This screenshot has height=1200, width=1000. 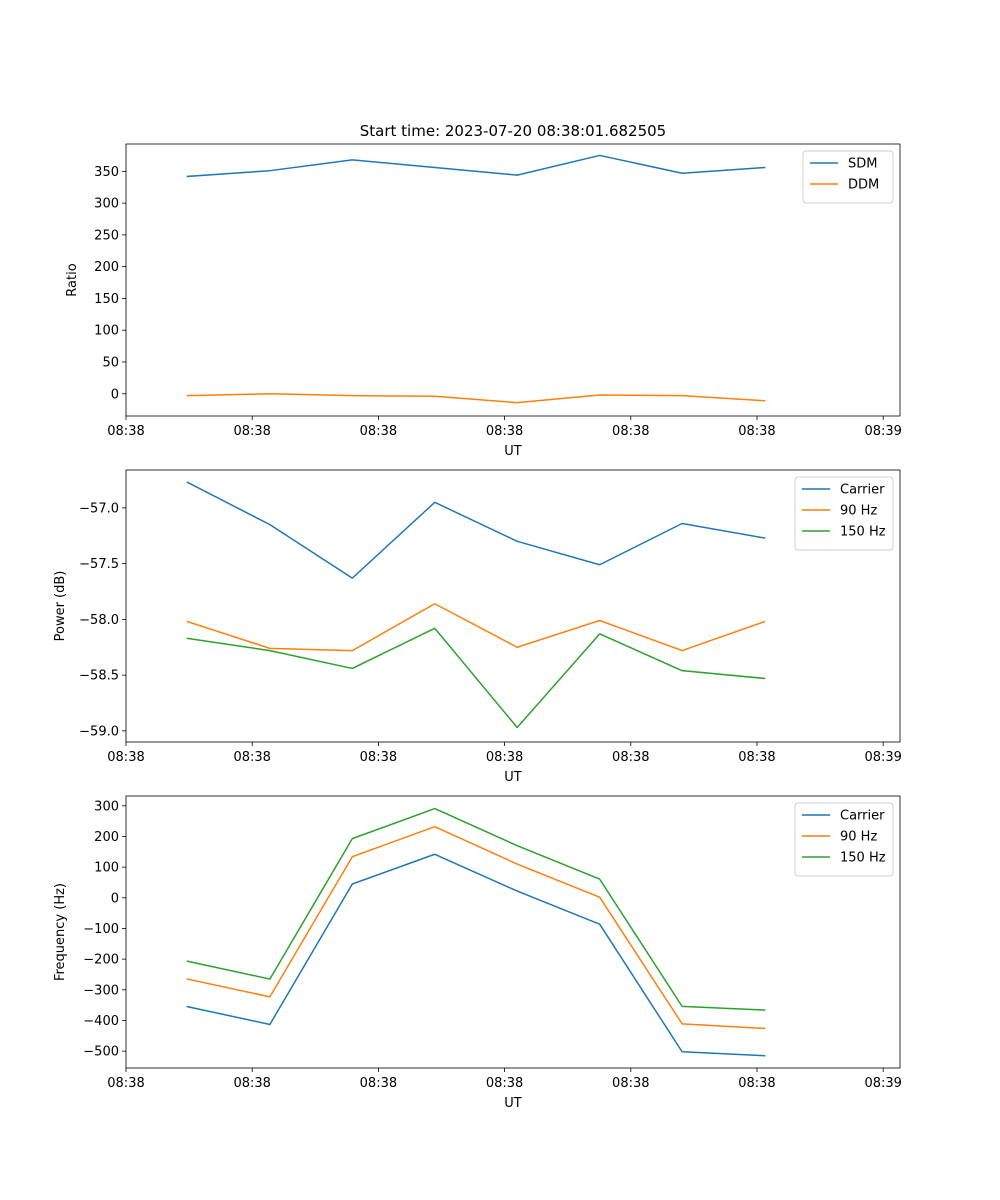 I want to click on y-tick-label: −58.0, so click(x=99, y=620).